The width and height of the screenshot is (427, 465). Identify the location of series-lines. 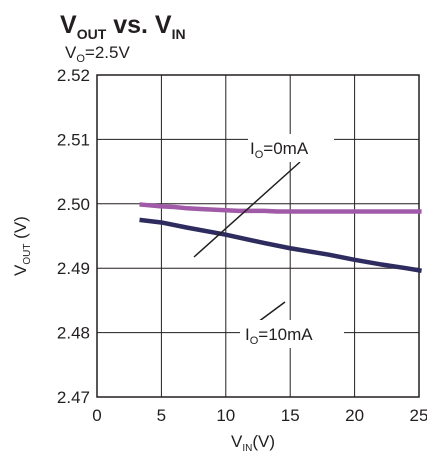
(280, 237).